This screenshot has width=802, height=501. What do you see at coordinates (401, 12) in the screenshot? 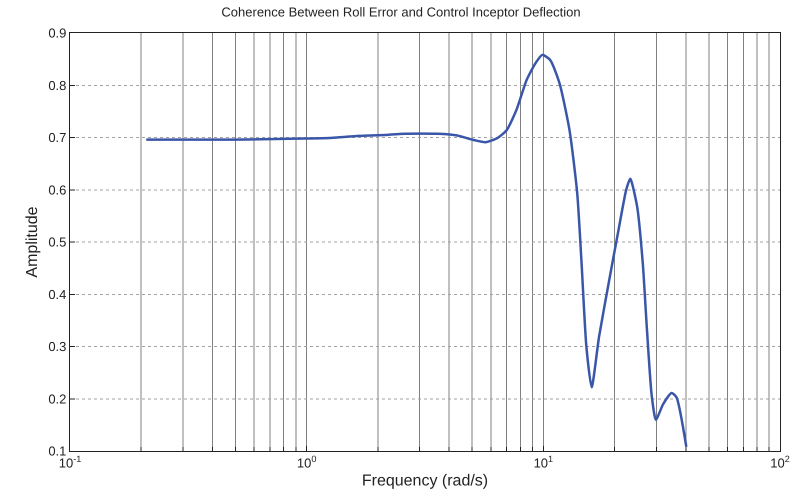
I see `chart-title: Coherence Between Roll Error and Control Inceptor Deflection` at bounding box center [401, 12].